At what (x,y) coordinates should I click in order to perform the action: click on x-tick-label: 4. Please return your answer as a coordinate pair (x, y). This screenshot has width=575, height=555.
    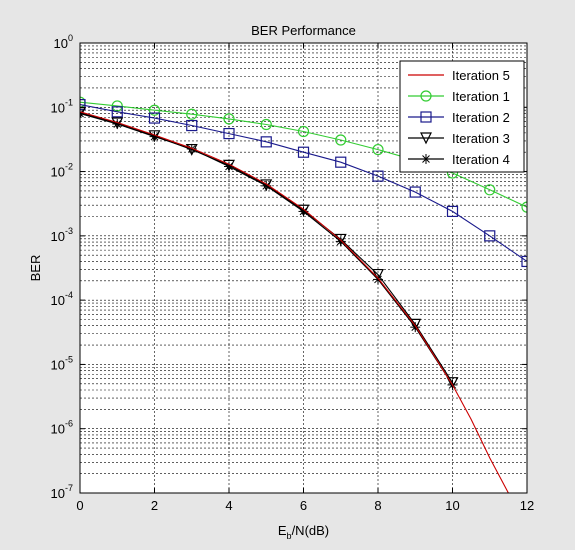
    Looking at the image, I should click on (228, 505).